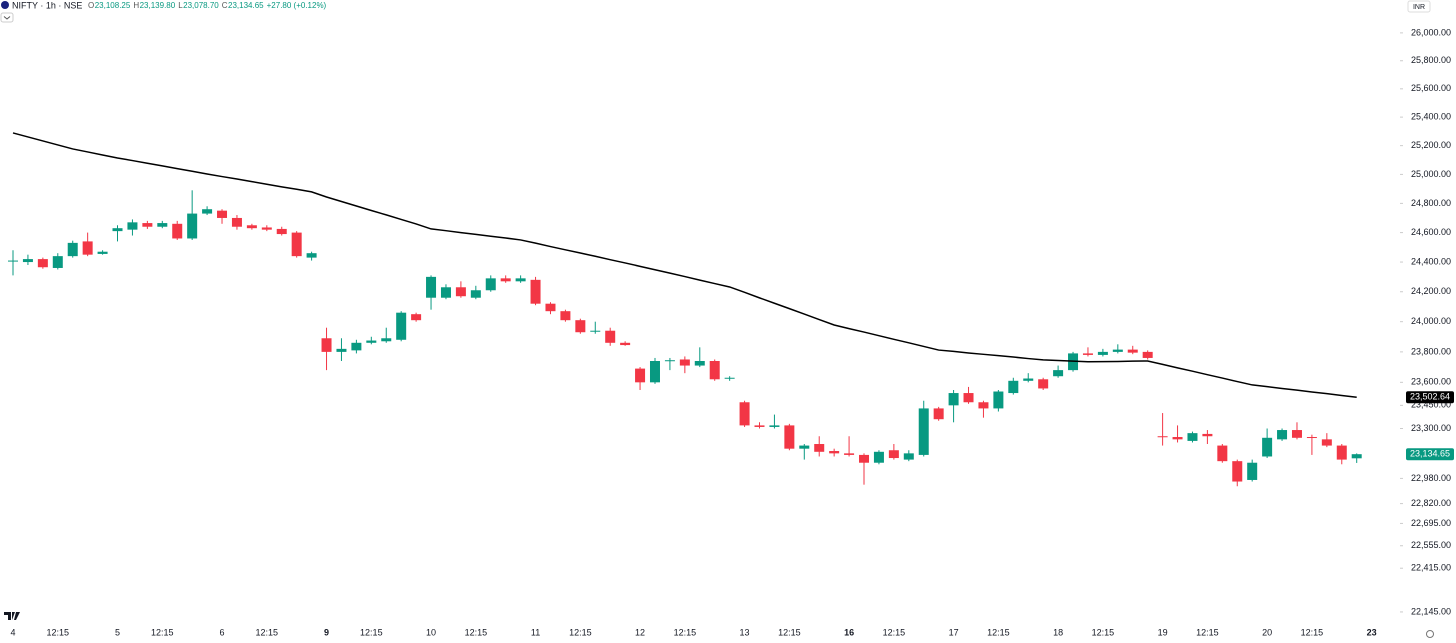  I want to click on collapse-icon, so click(7, 18).